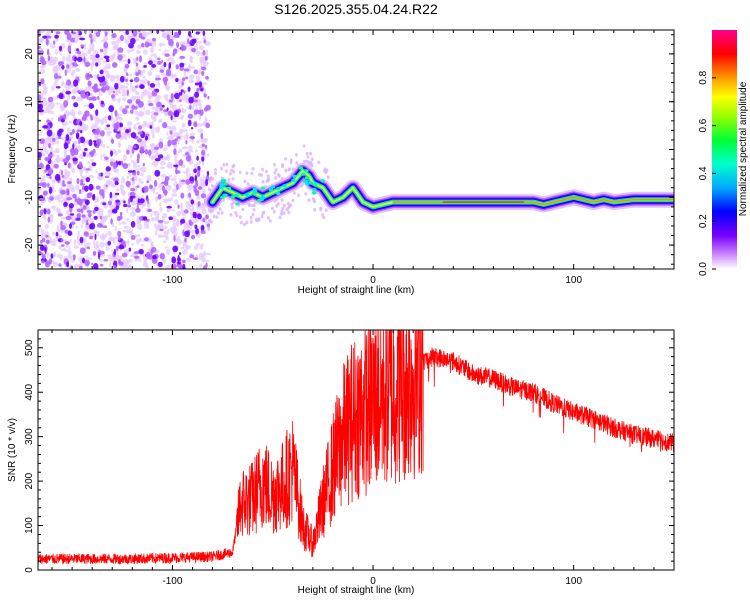 This screenshot has width=750, height=600. Describe the element at coordinates (172, 280) in the screenshot. I see `spectrogram-xtick-label: -100` at that location.